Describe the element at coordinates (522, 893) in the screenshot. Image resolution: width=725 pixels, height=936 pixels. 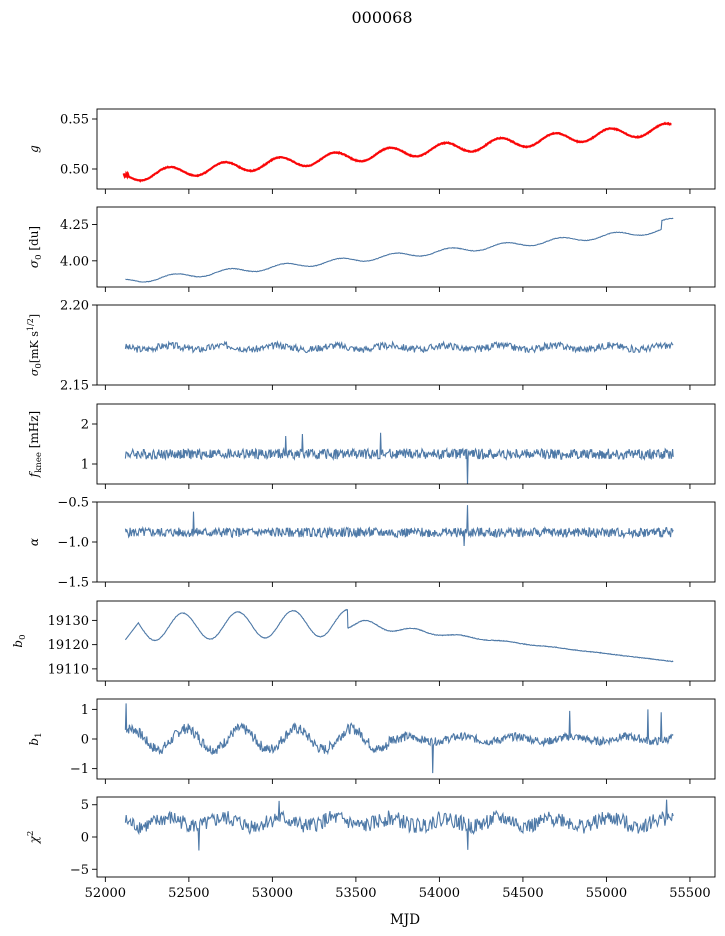
I see `x-tick-label: 54500` at that location.